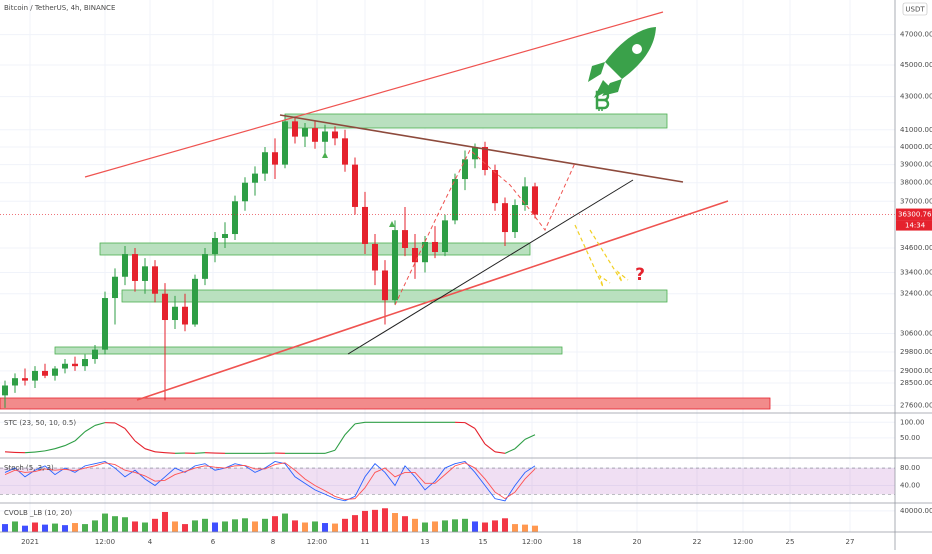 This screenshot has height=554, width=932. What do you see at coordinates (916, 334) in the screenshot?
I see `y-tick-label: 30600.00` at bounding box center [916, 334].